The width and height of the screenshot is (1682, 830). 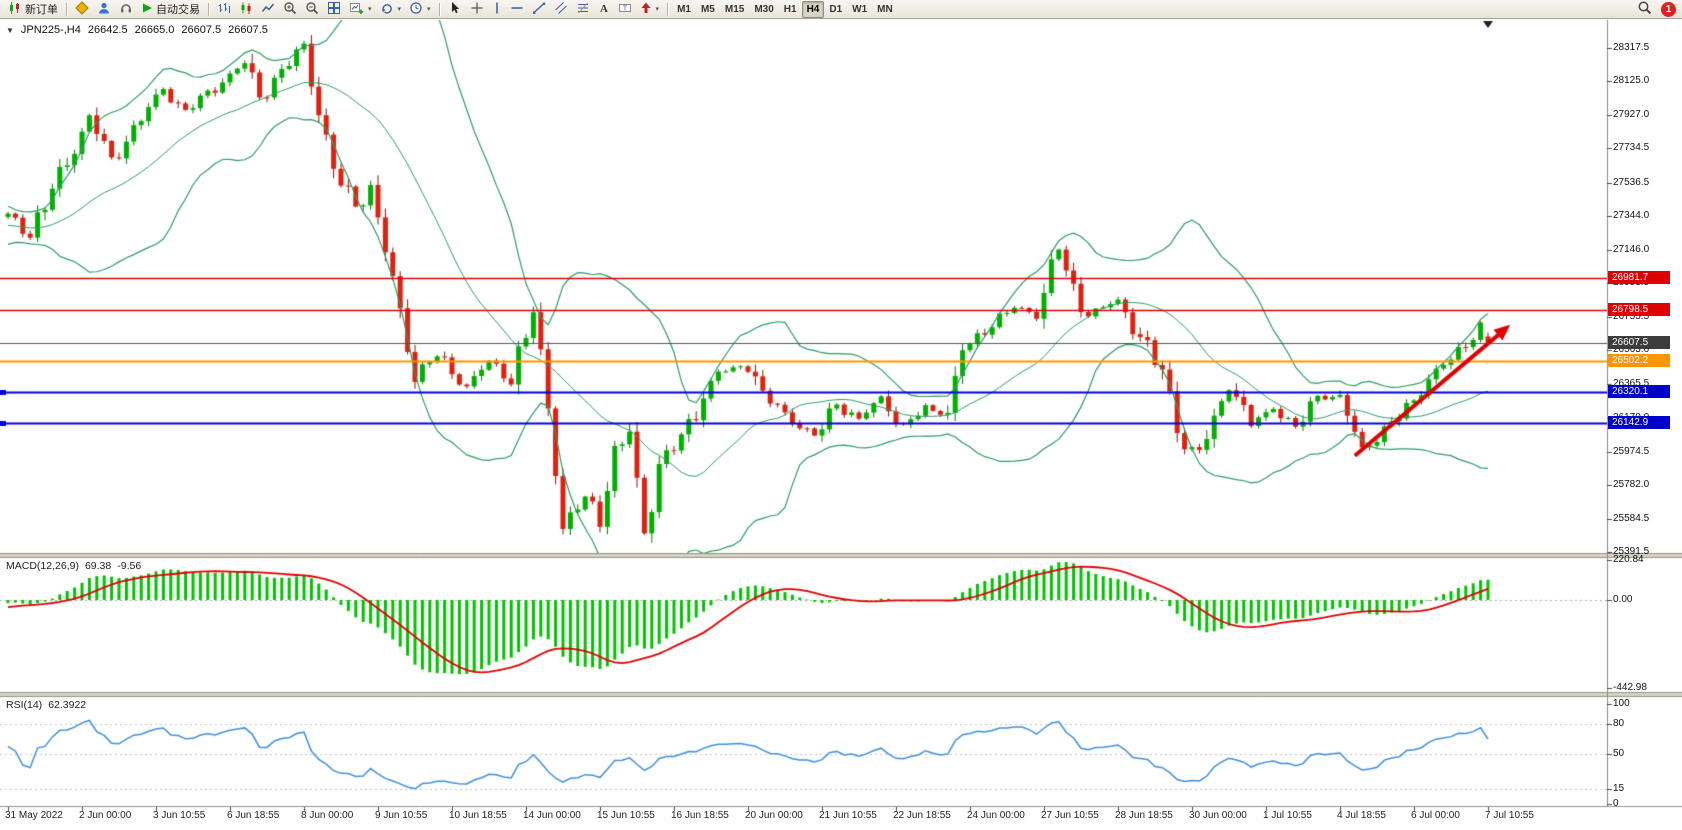 I want to click on tile-windows-button, so click(x=334, y=9).